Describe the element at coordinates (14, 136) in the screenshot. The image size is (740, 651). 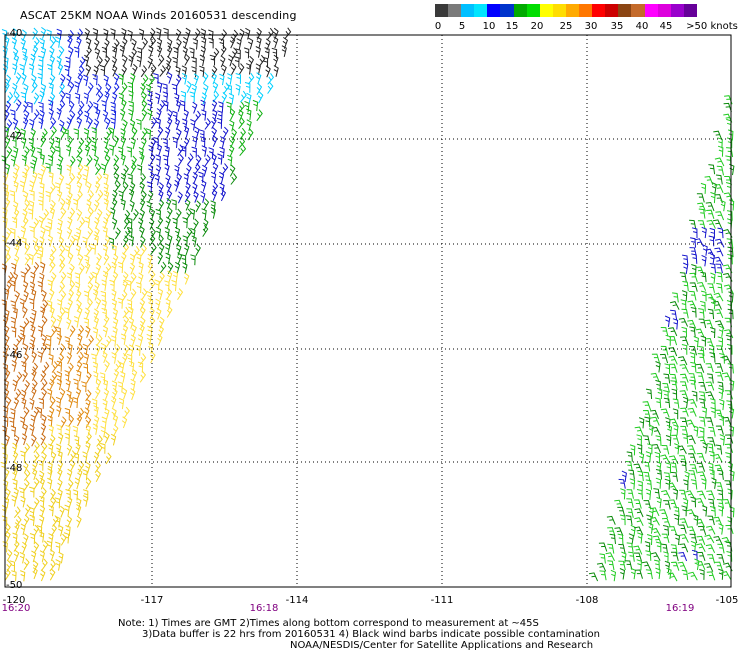
I see `latitude-label: -42` at that location.